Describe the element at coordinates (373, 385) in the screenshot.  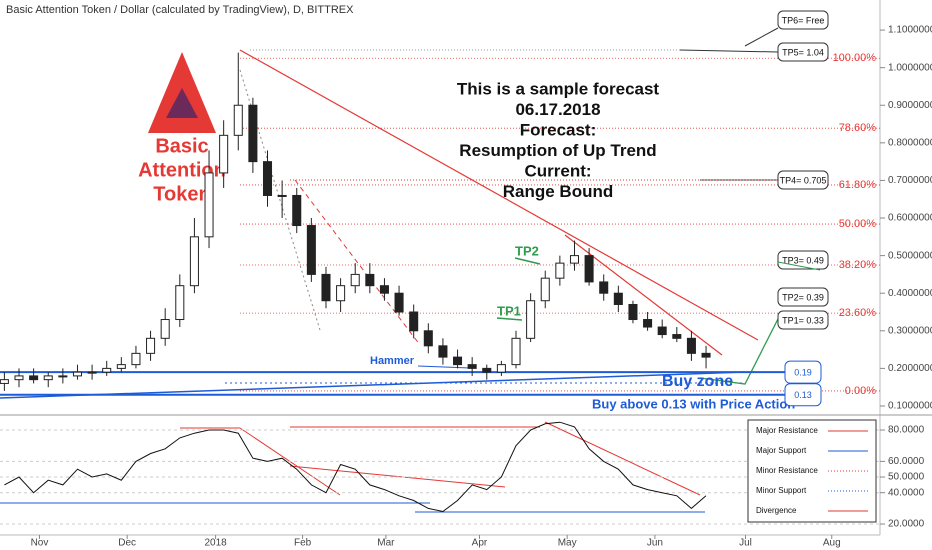
I see `major-support` at that location.